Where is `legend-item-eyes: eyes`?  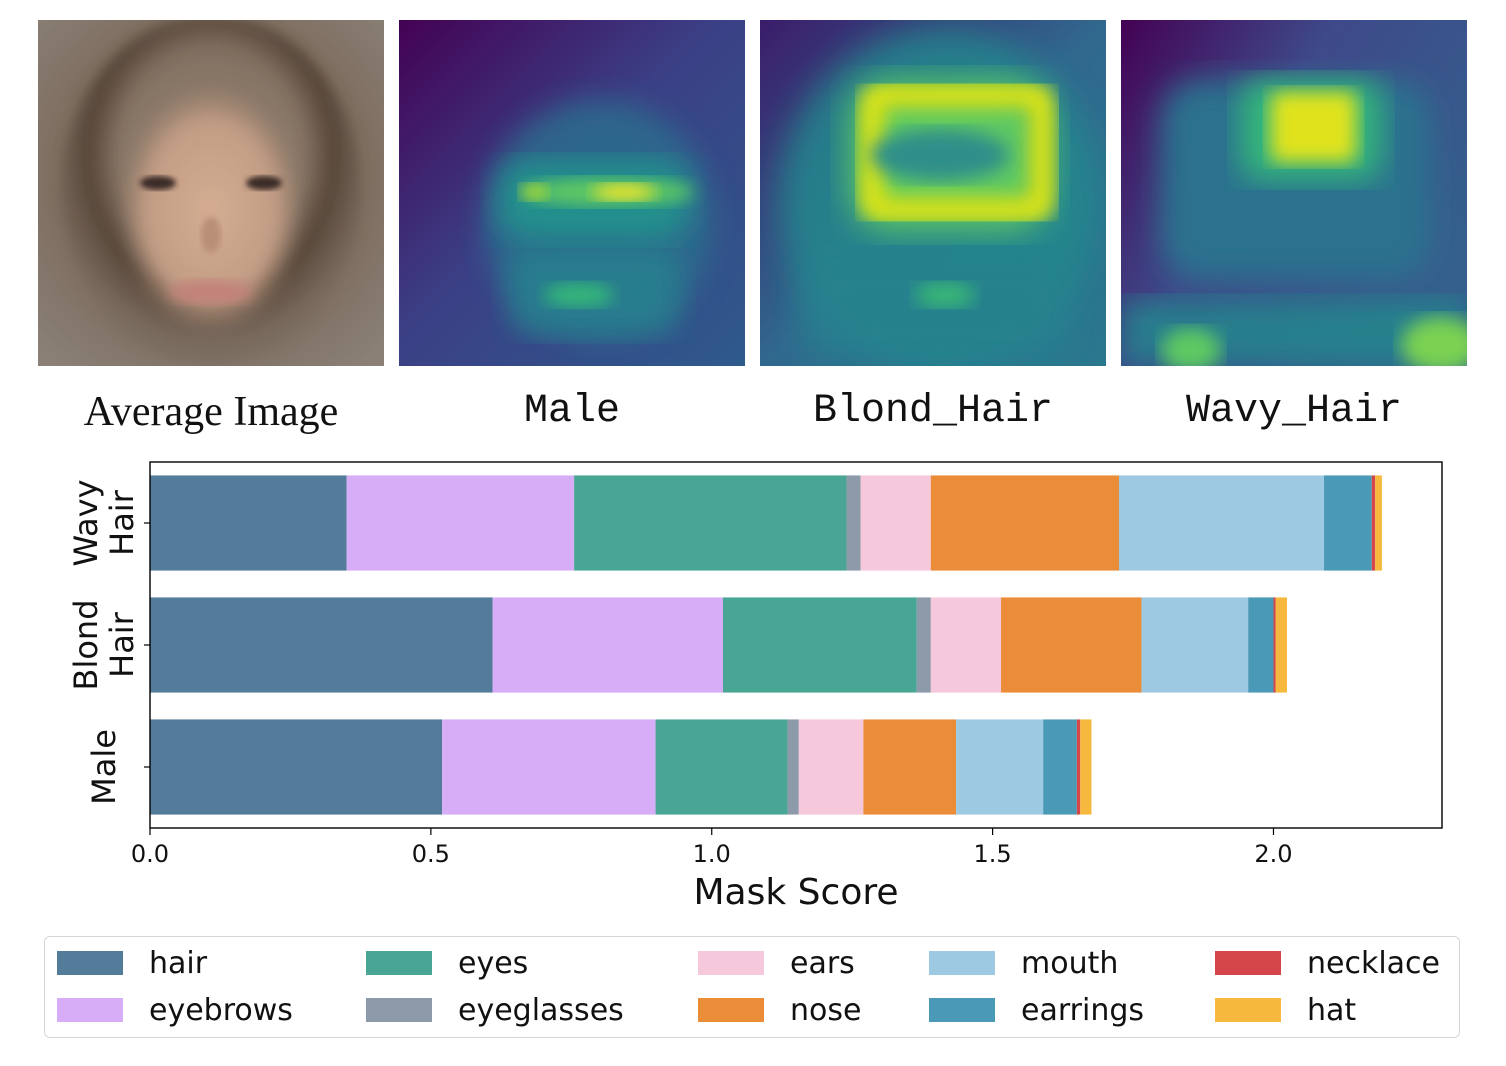
legend-item-eyes: eyes is located at coordinates (447, 963).